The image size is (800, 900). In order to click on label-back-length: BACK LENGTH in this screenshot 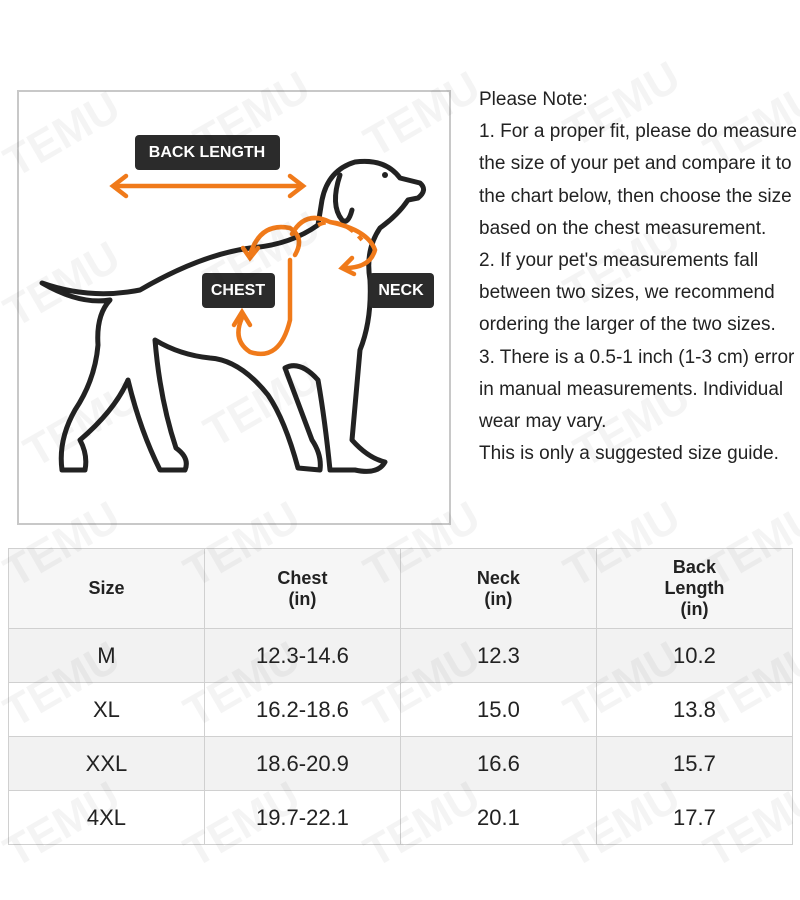, I will do `click(207, 152)`.